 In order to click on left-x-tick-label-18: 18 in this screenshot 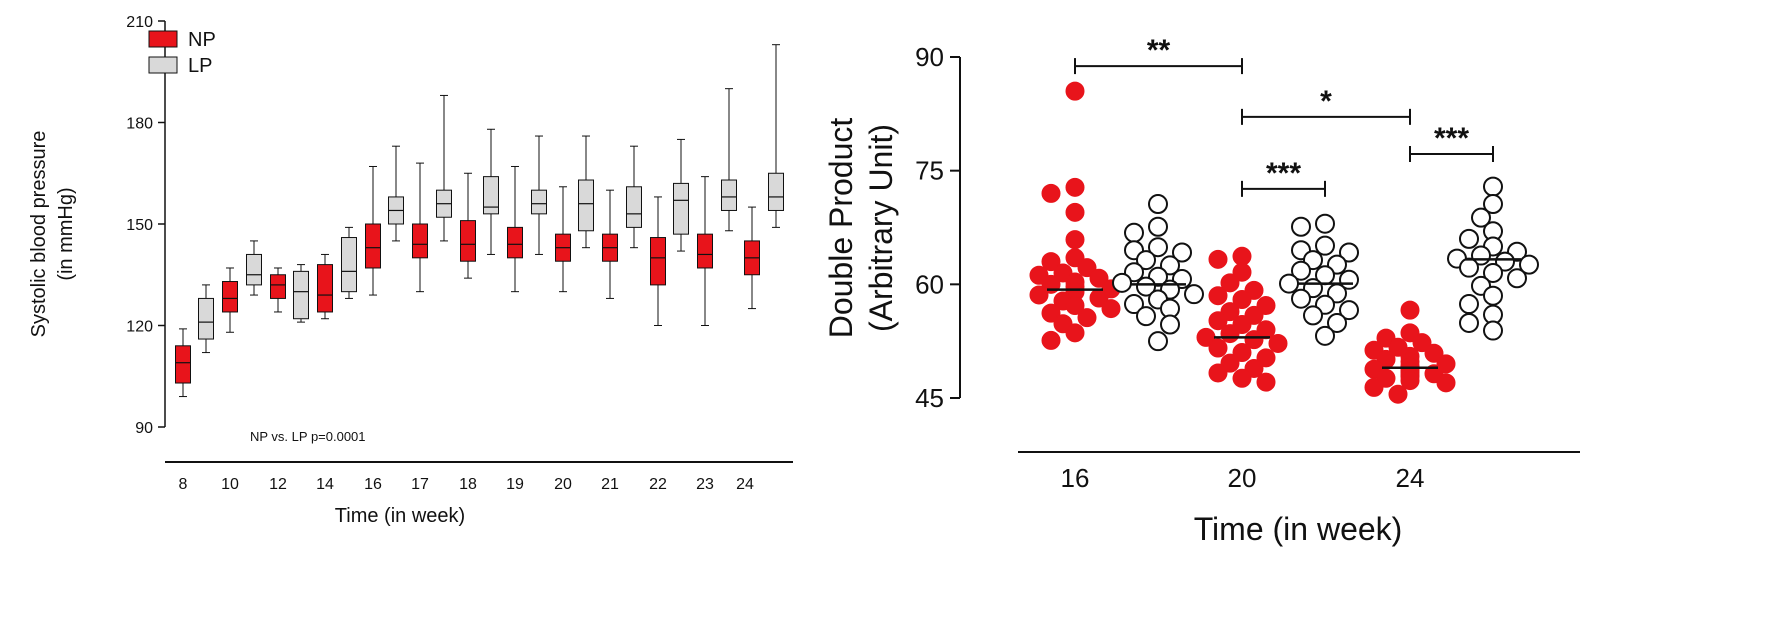, I will do `click(468, 484)`.